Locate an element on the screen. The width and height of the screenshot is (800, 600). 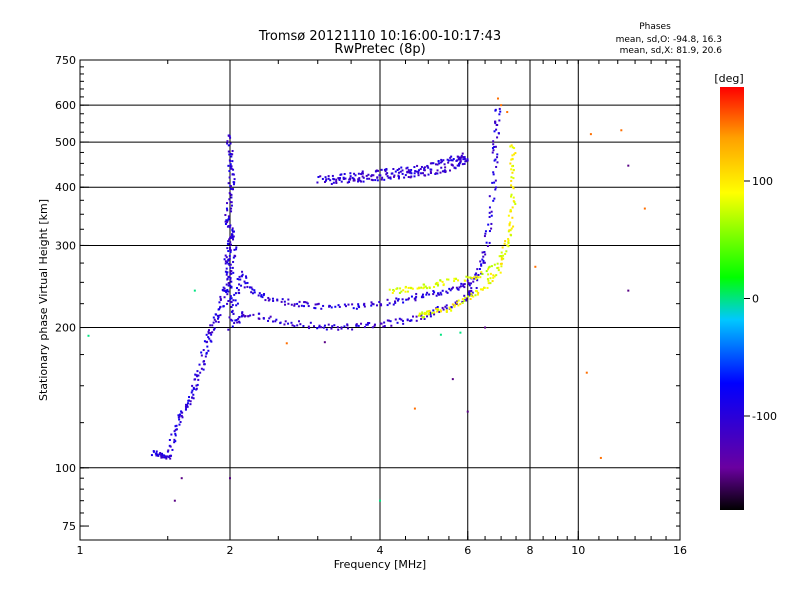
x-tick-label: 8 is located at coordinates (530, 550).